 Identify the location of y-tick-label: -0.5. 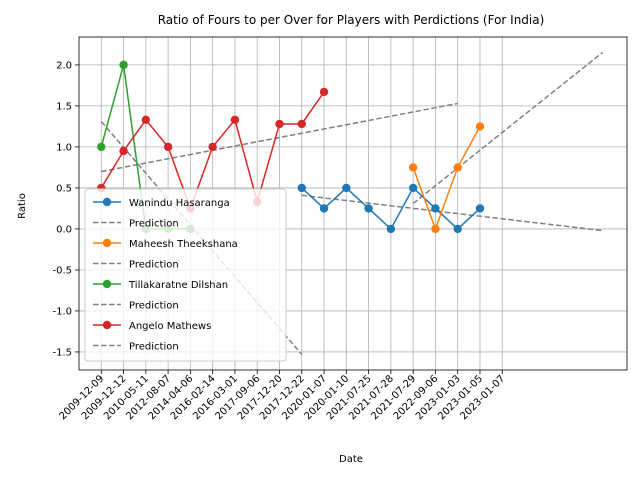
(62, 270).